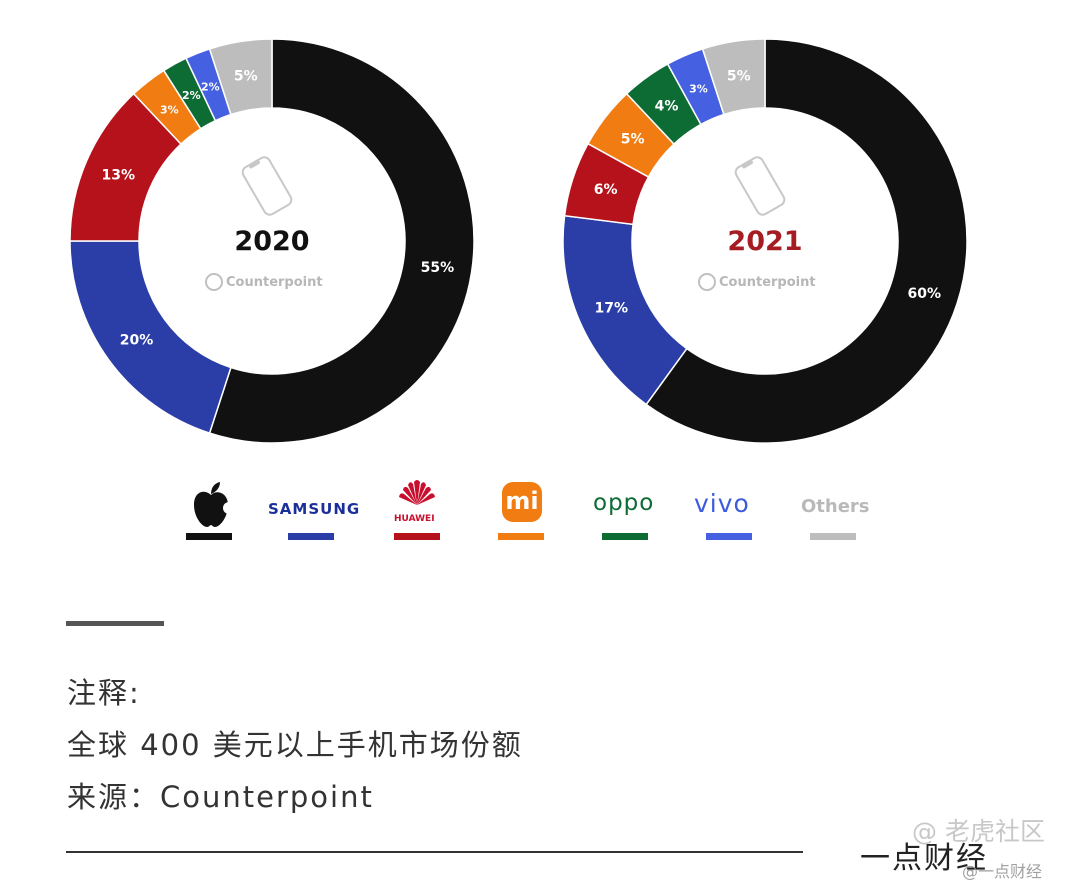  Describe the element at coordinates (729, 536) in the screenshot. I see `legend-swatch-vivo` at that location.